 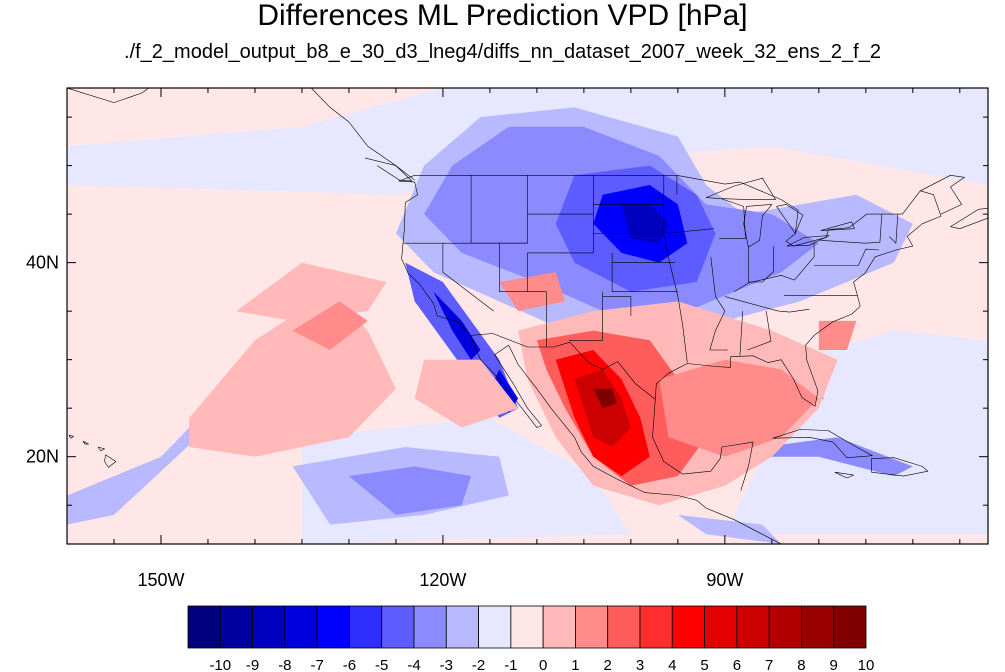 I want to click on boundary-state-line-k, so click(x=617, y=306).